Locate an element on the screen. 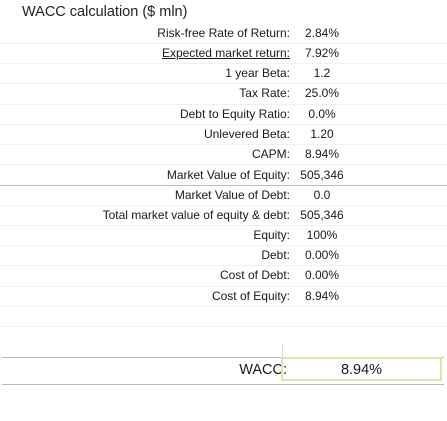 The width and height of the screenshot is (447, 421). table-row: Debt to Equity Ratio: 0.0% is located at coordinates (223, 114).